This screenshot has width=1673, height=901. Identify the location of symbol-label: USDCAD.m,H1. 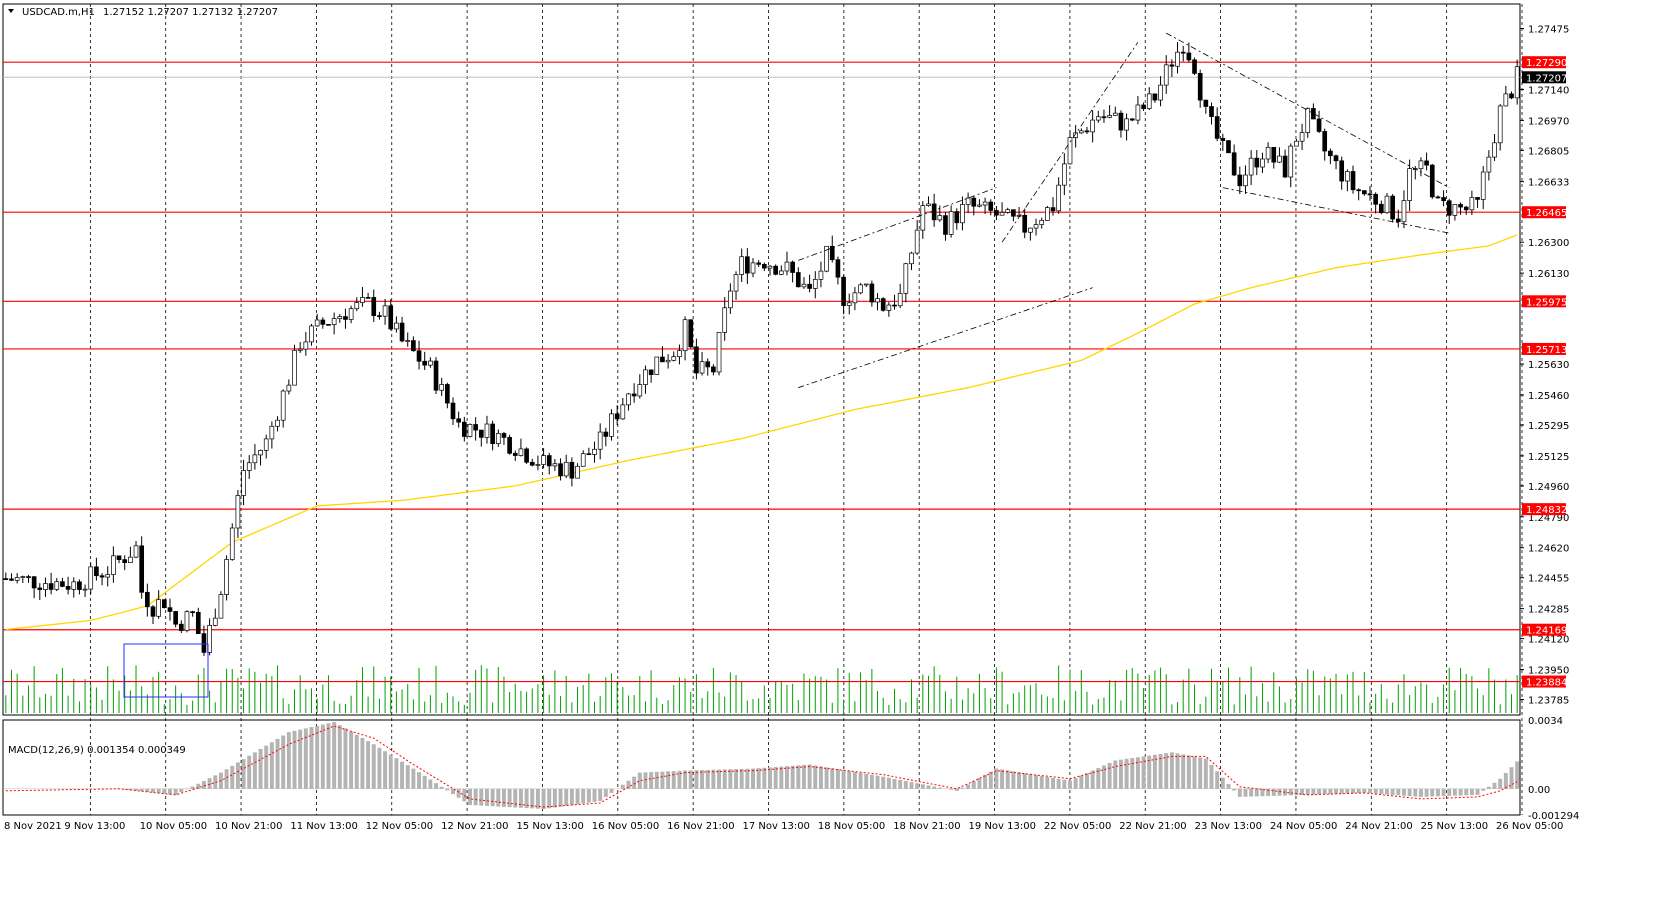
(58, 12).